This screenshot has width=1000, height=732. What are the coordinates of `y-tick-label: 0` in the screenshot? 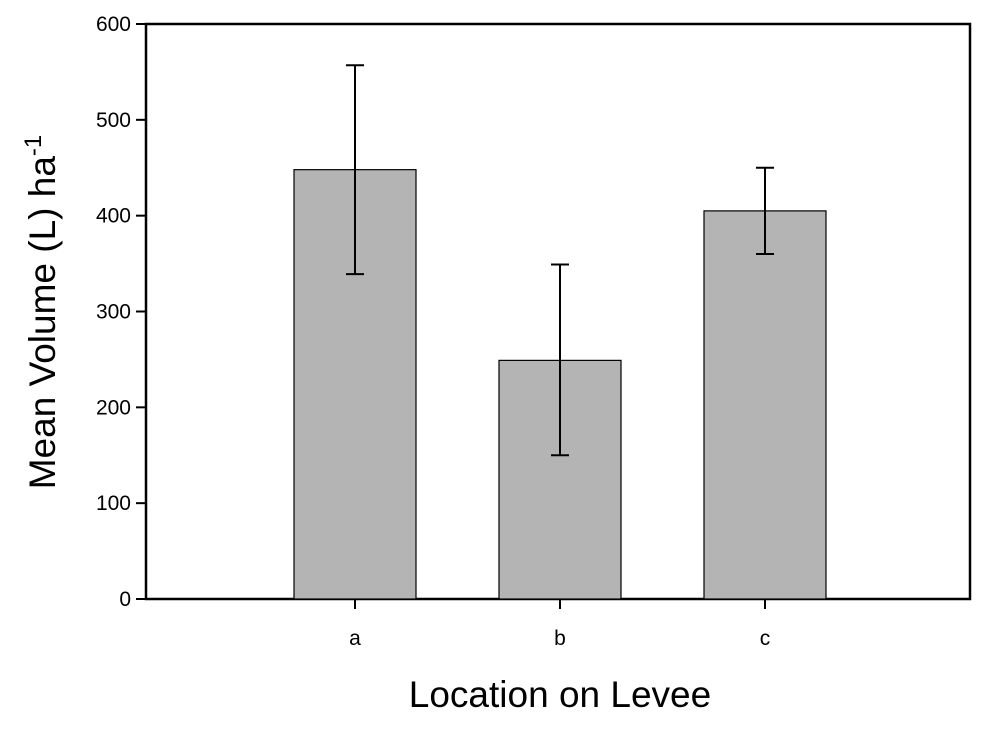 It's located at (125, 599).